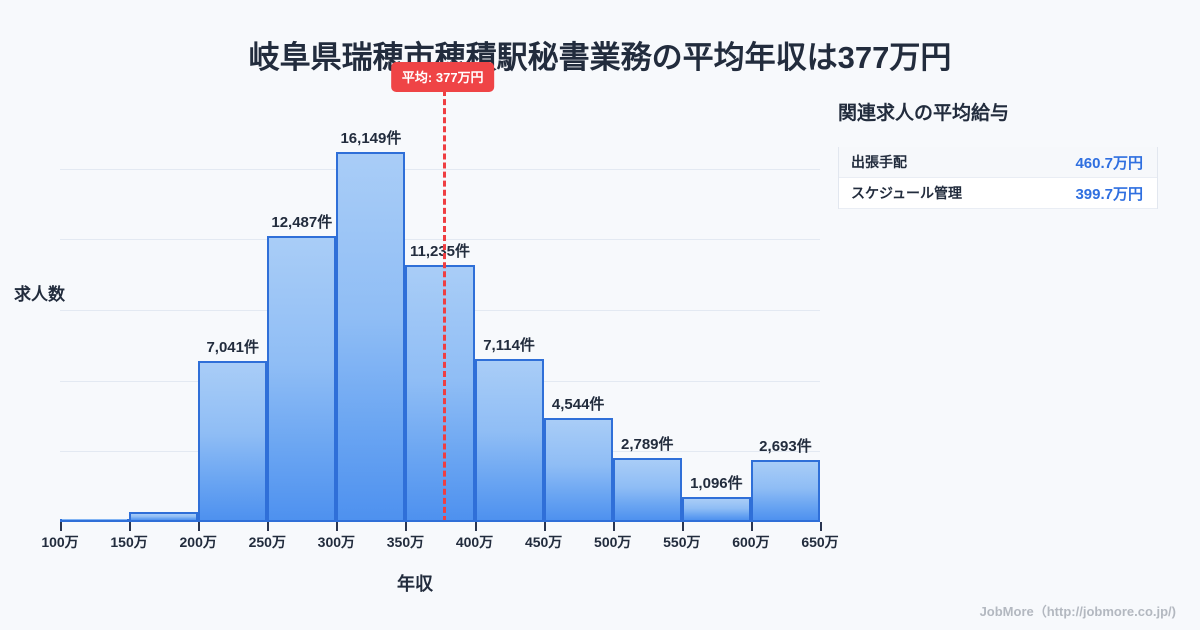 This screenshot has width=1200, height=630. Describe the element at coordinates (907, 193) in the screenshot. I see `table-row-label: スケジュール管理` at that location.